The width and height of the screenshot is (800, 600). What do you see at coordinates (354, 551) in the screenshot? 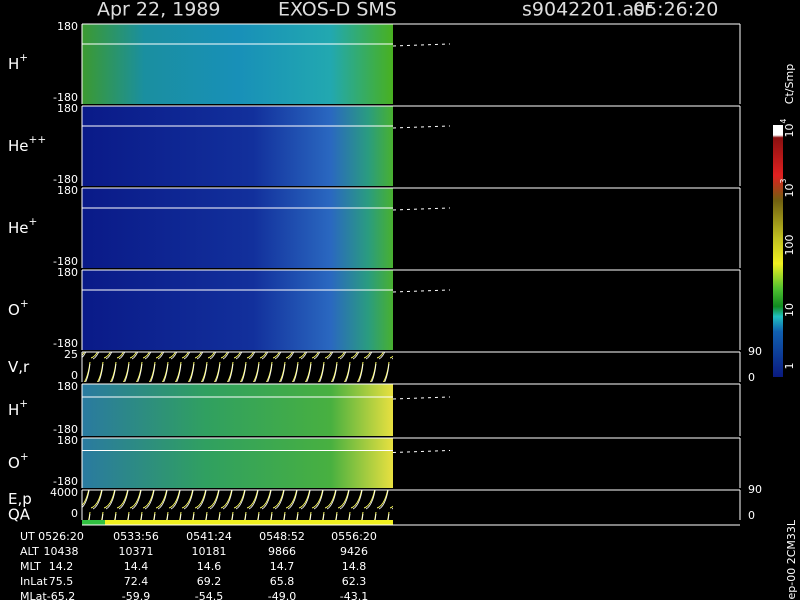
I see `table-value: 9426` at bounding box center [354, 551].